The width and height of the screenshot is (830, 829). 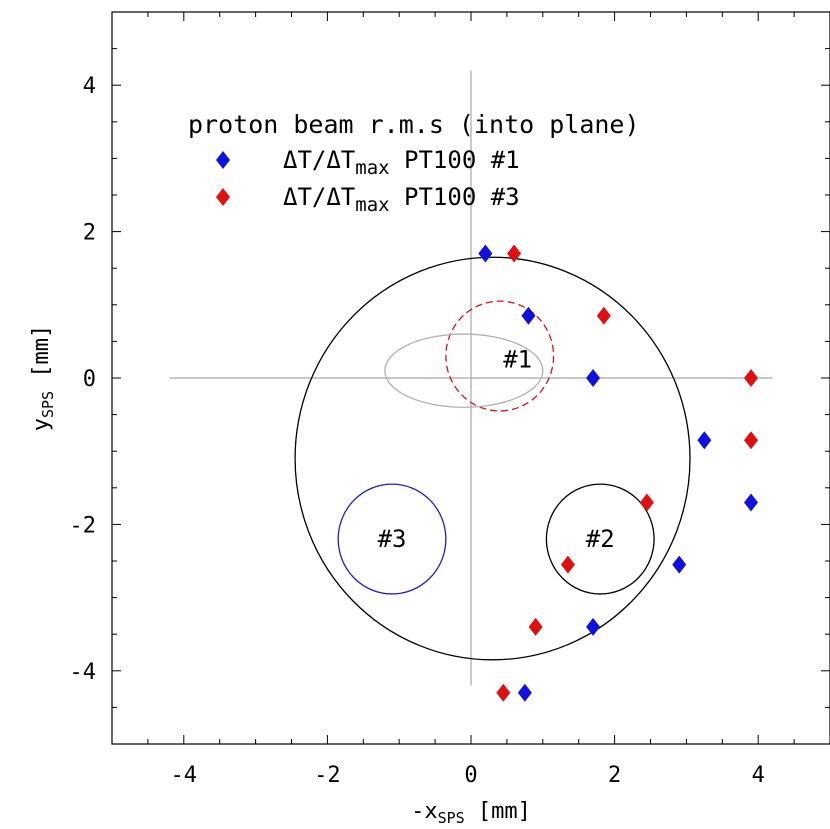 What do you see at coordinates (43, 378) in the screenshot?
I see `y-axis-title: ySPS [mm]` at bounding box center [43, 378].